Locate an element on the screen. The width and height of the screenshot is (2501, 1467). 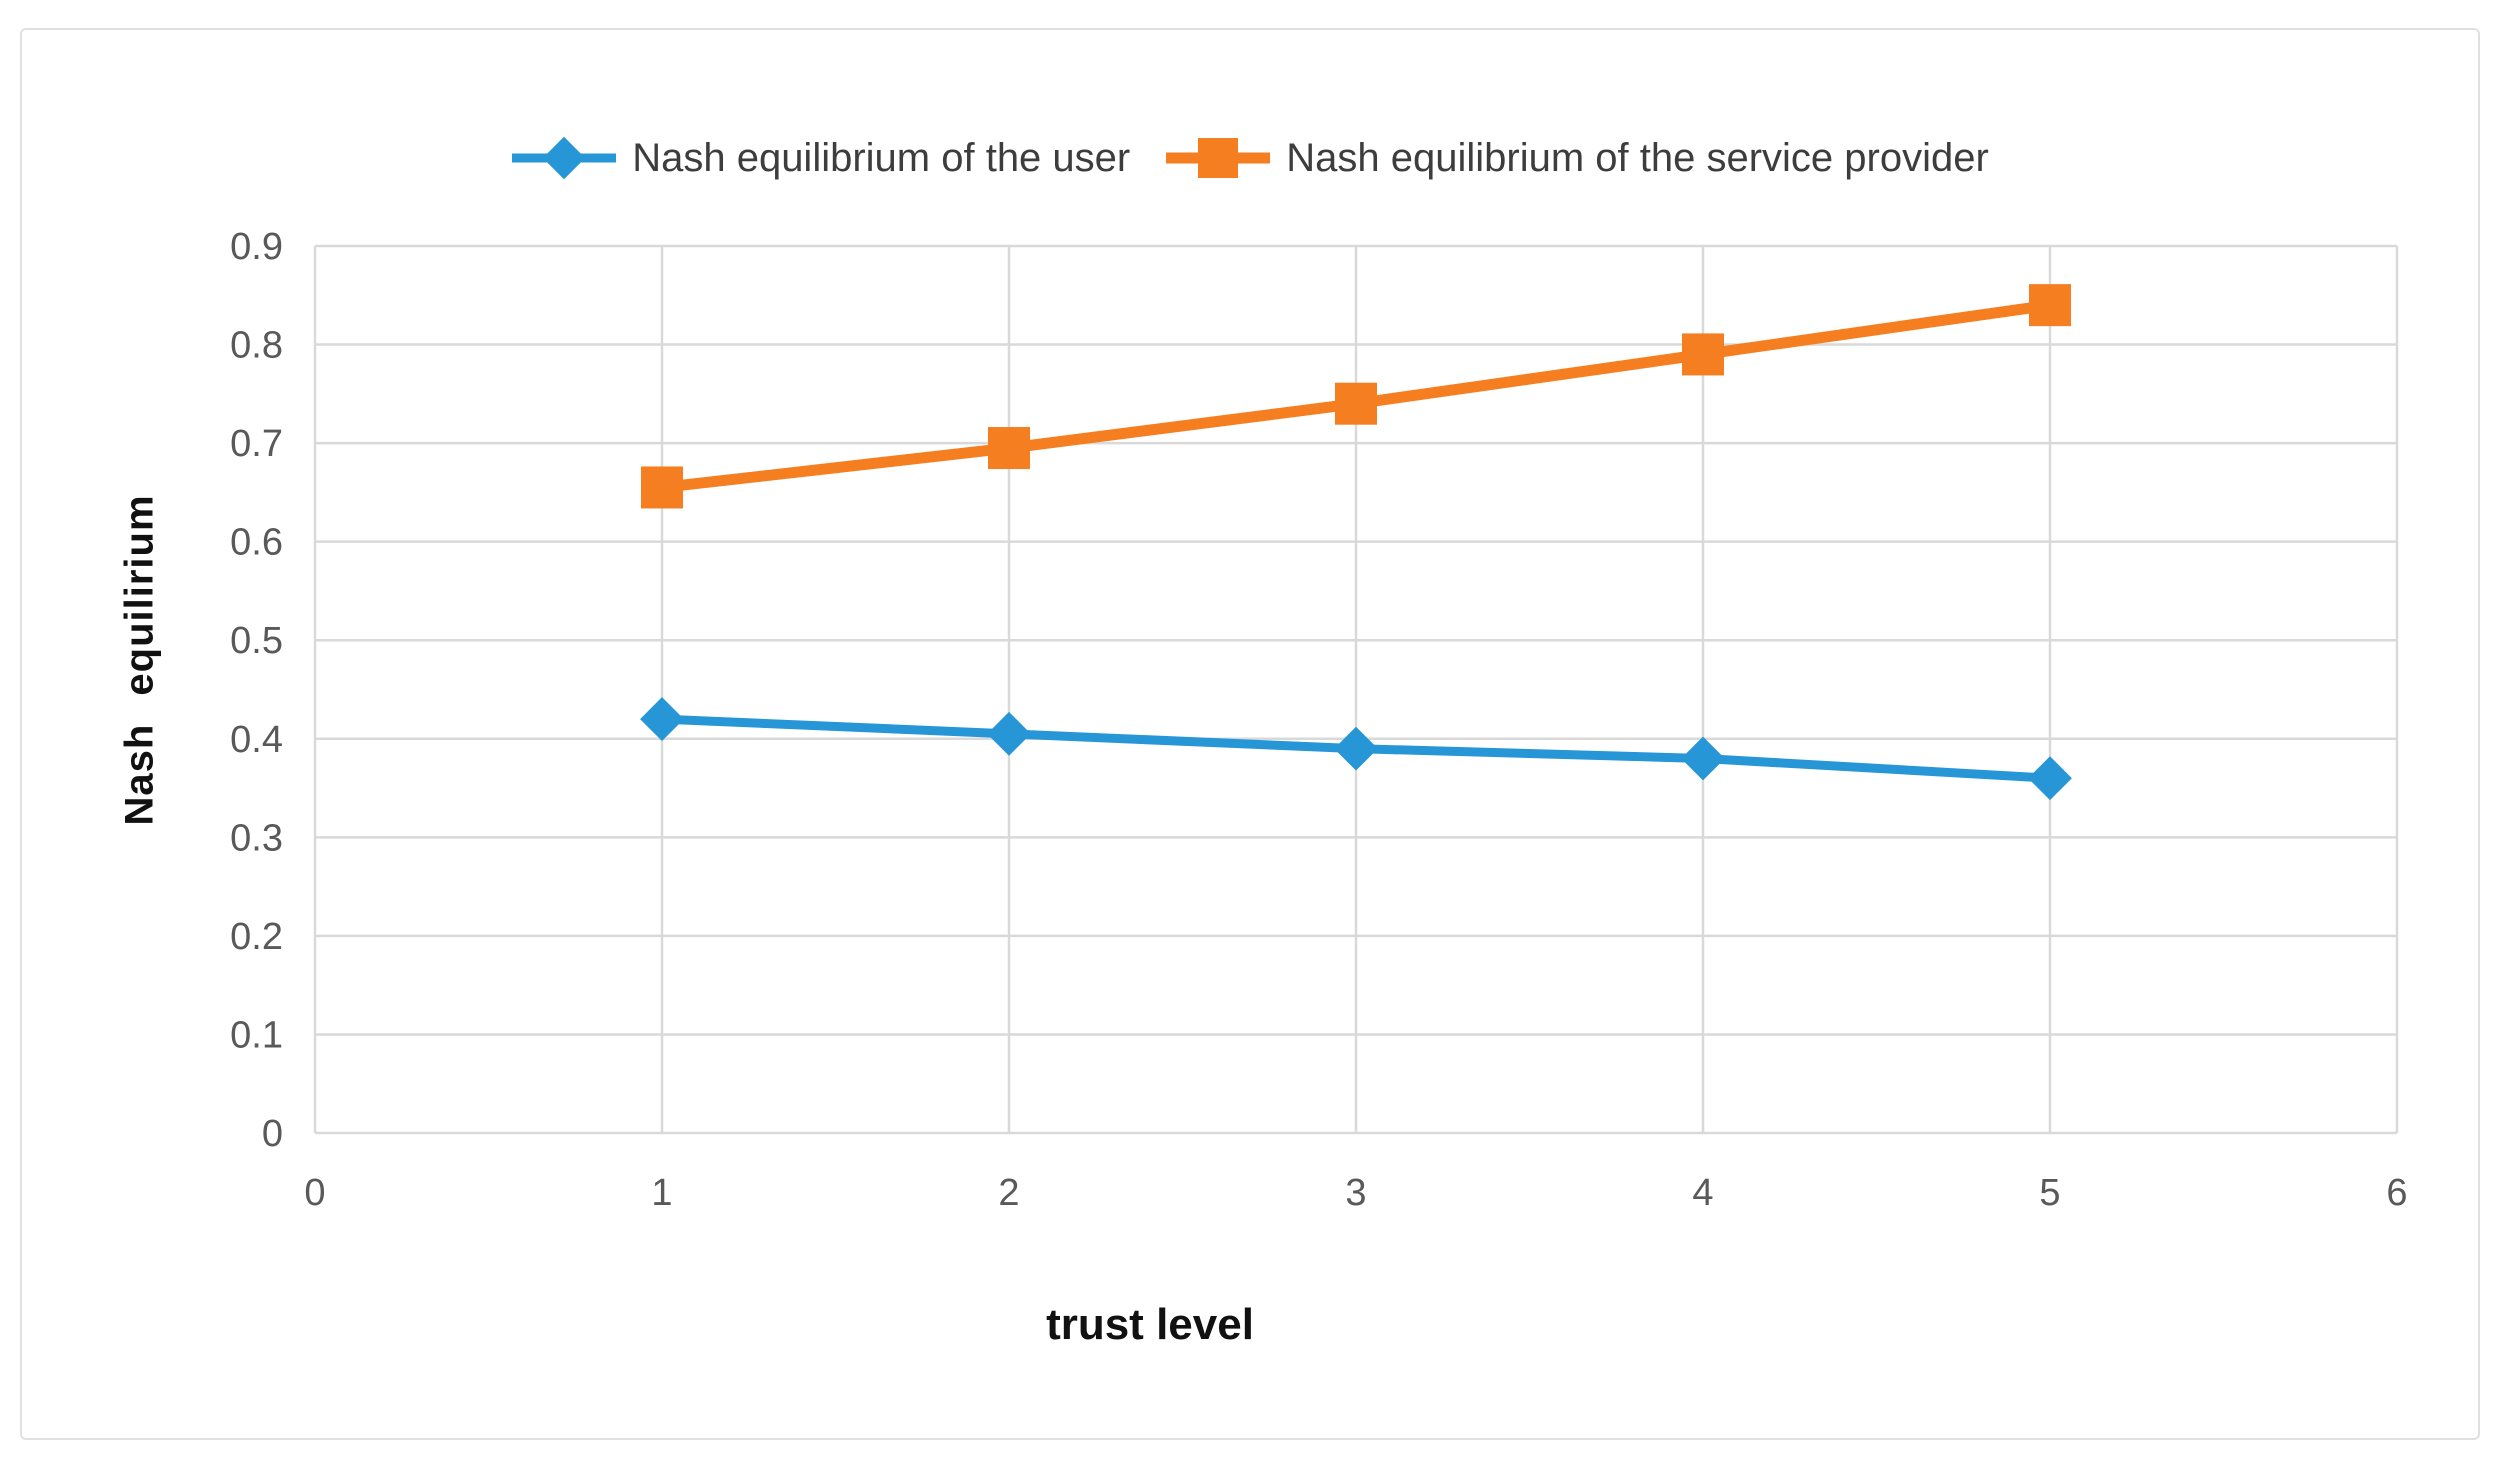
line-diamond-marker-icon is located at coordinates (564, 158).